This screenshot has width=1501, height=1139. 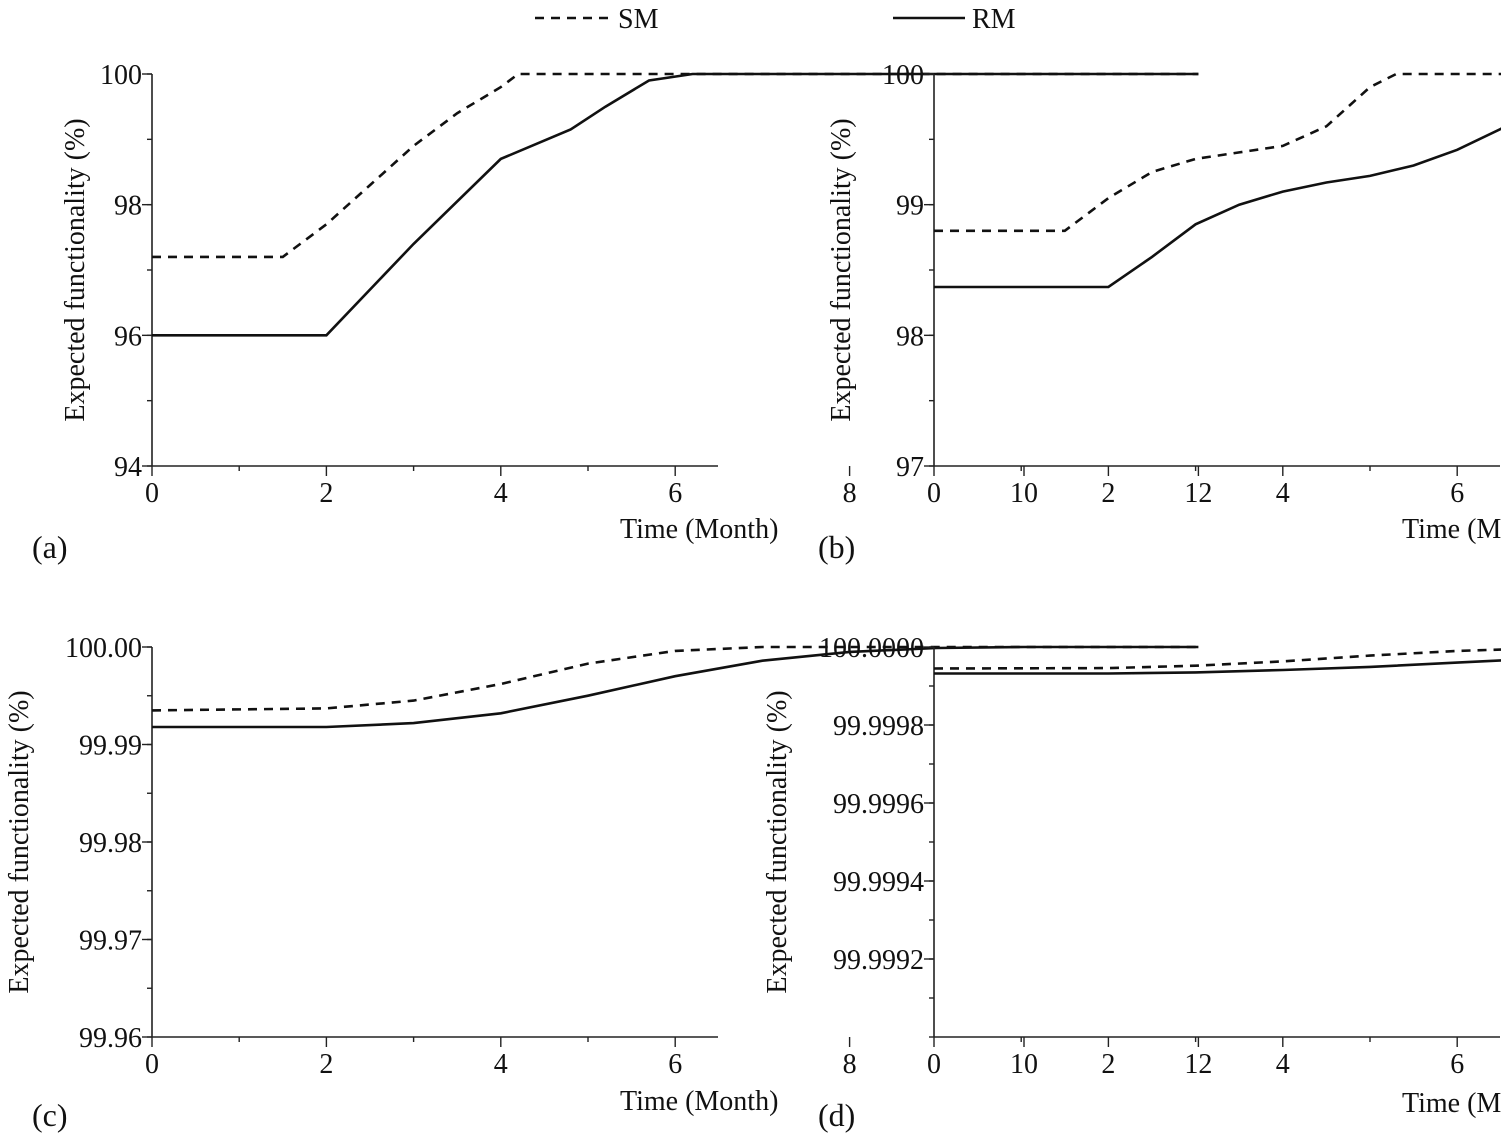 What do you see at coordinates (878, 960) in the screenshot?
I see `y-tick-label: 99.9992` at bounding box center [878, 960].